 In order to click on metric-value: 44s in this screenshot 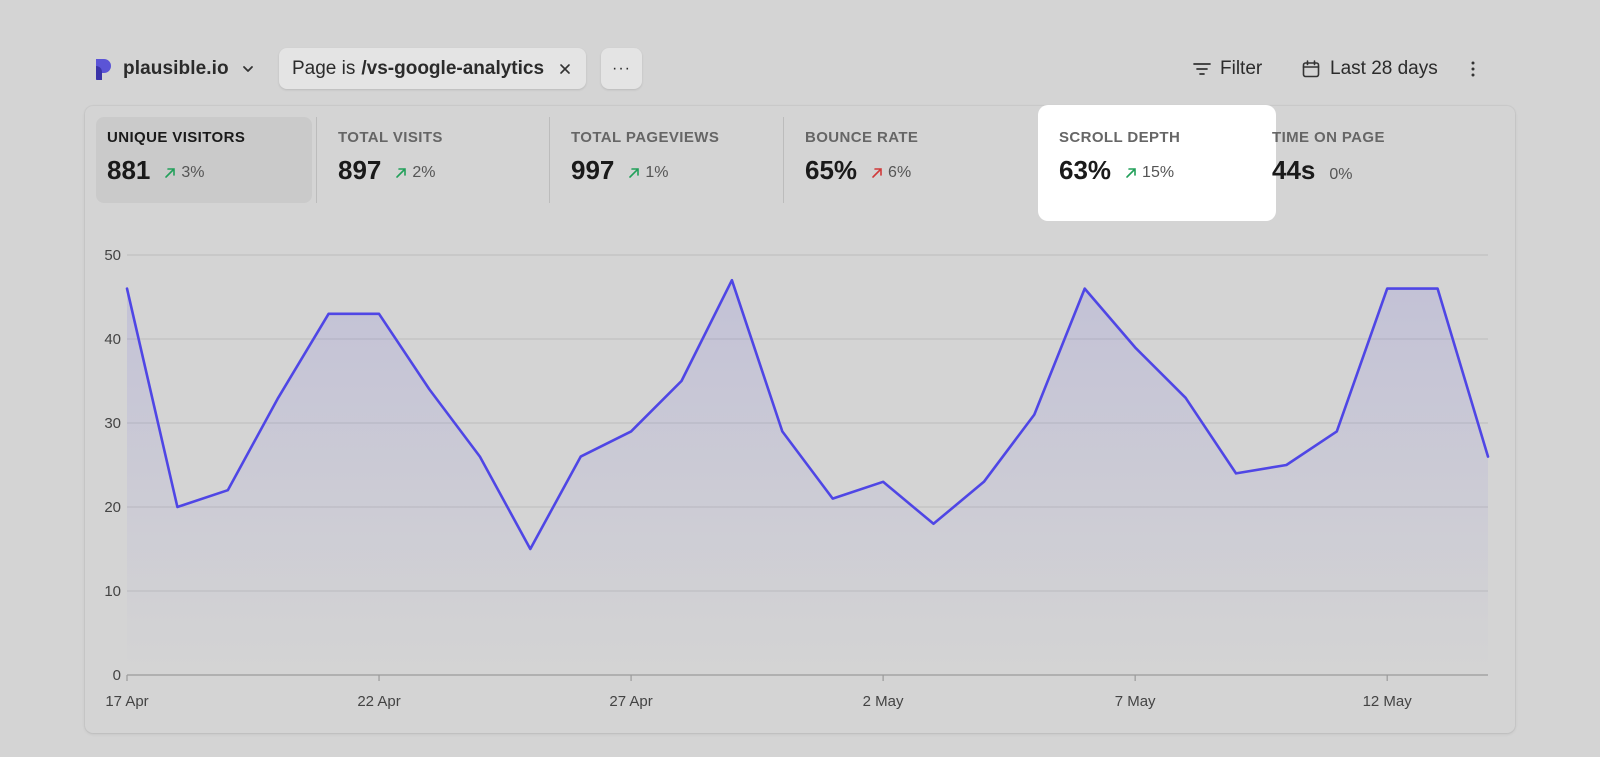, I will do `click(1294, 170)`.